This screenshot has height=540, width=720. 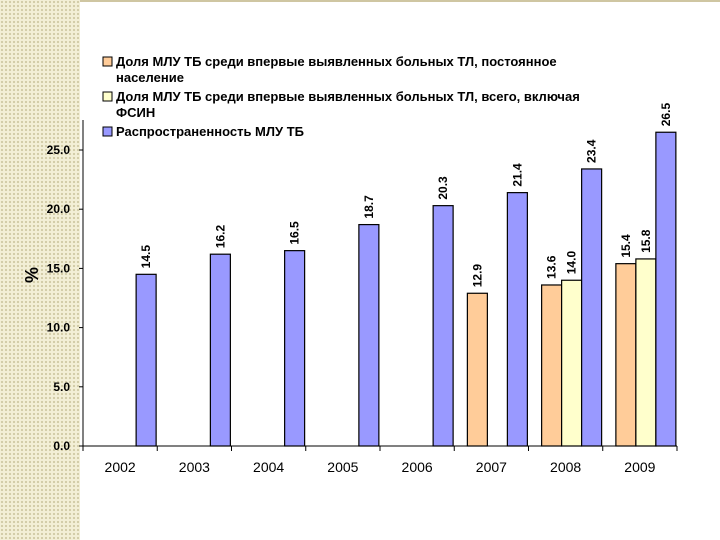 I want to click on data-label: 15.8, so click(x=646, y=241).